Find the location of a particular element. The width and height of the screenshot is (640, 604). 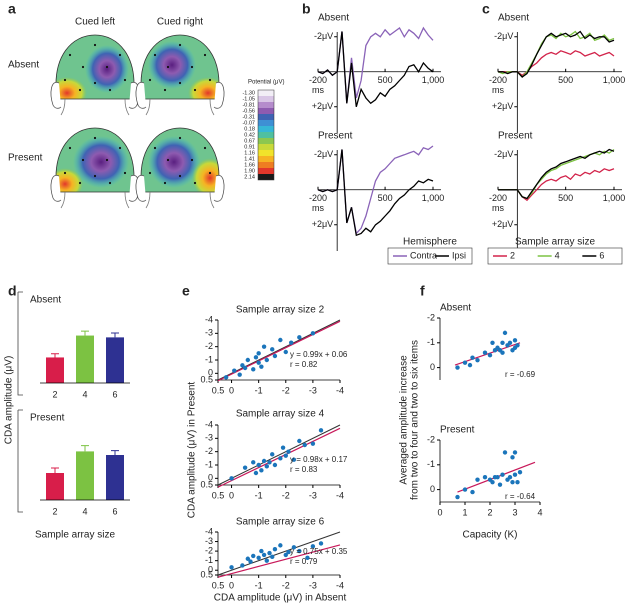

x-tick-label: 0 is located at coordinates (231, 495).